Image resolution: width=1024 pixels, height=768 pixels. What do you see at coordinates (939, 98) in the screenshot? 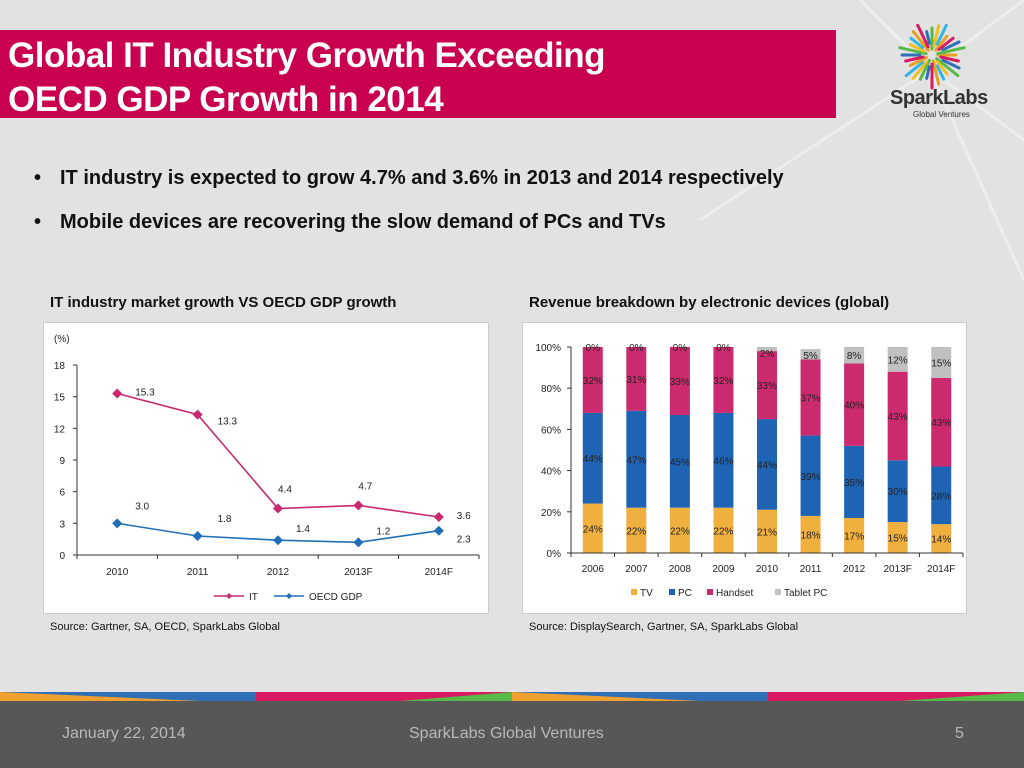
I see `logo-name: SparkLabs` at bounding box center [939, 98].